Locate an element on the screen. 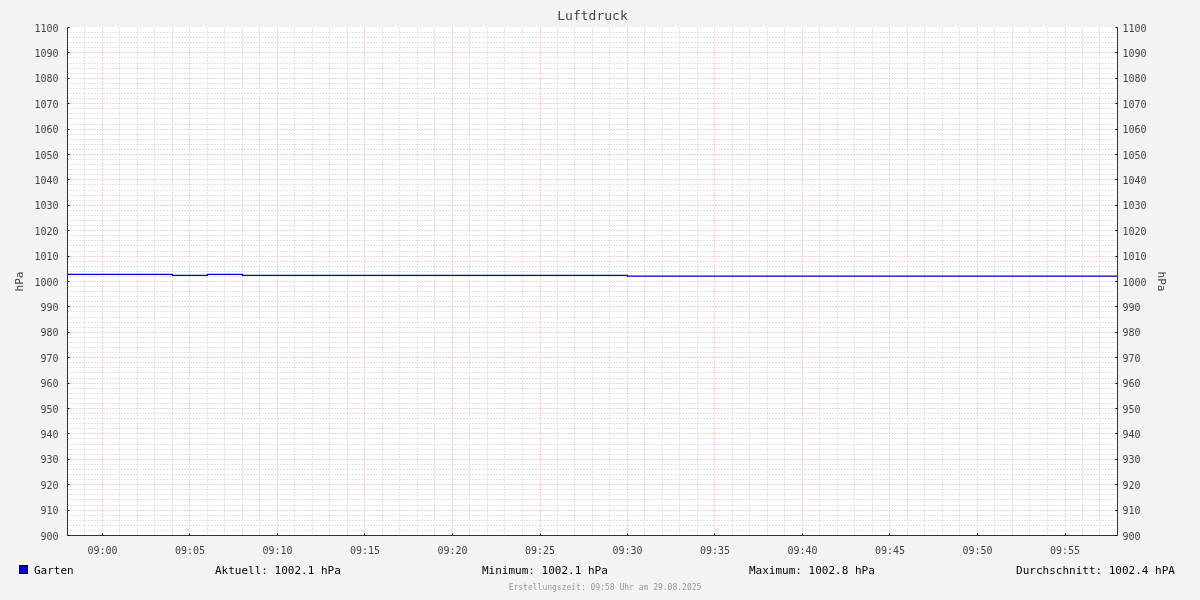 The height and width of the screenshot is (600, 1200). x-tick-label: 09:35 is located at coordinates (714, 550).